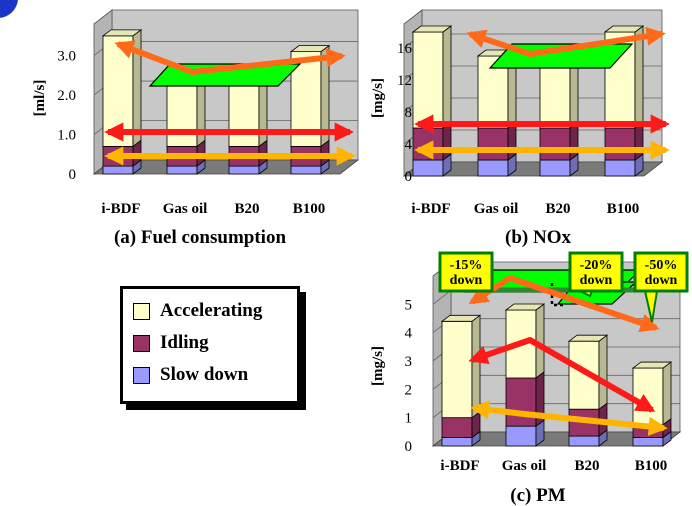  Describe the element at coordinates (204, 374) in the screenshot. I see `legend-label-slow-down: Slow down` at that location.